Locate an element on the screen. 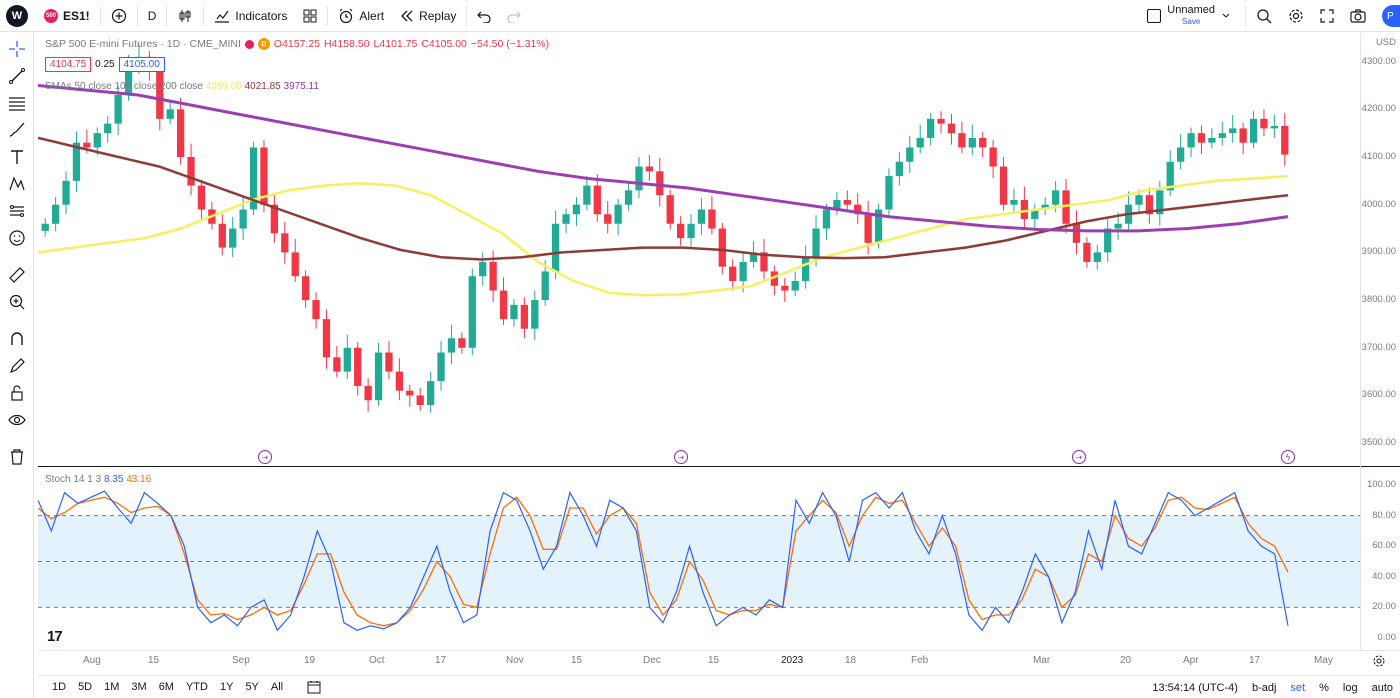 This screenshot has height=698, width=1400. grid-icon is located at coordinates (310, 15).